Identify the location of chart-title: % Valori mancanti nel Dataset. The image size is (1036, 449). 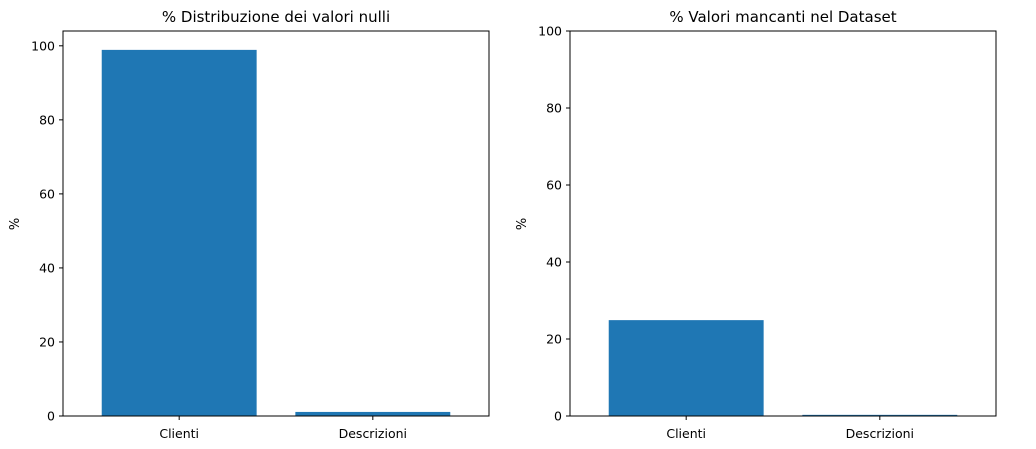
(782, 17).